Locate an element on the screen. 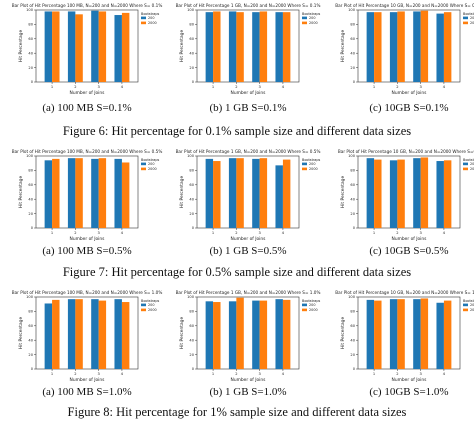  subfigure-caption: (c) 10GB S=1.0% is located at coordinates (408, 392).